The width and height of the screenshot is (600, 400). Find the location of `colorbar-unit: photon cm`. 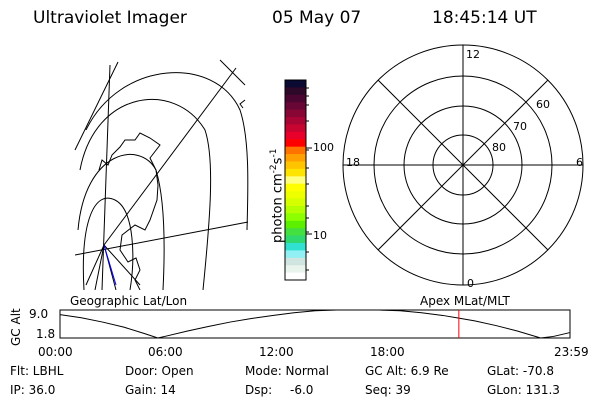

colorbar-unit: photon cm is located at coordinates (278, 208).